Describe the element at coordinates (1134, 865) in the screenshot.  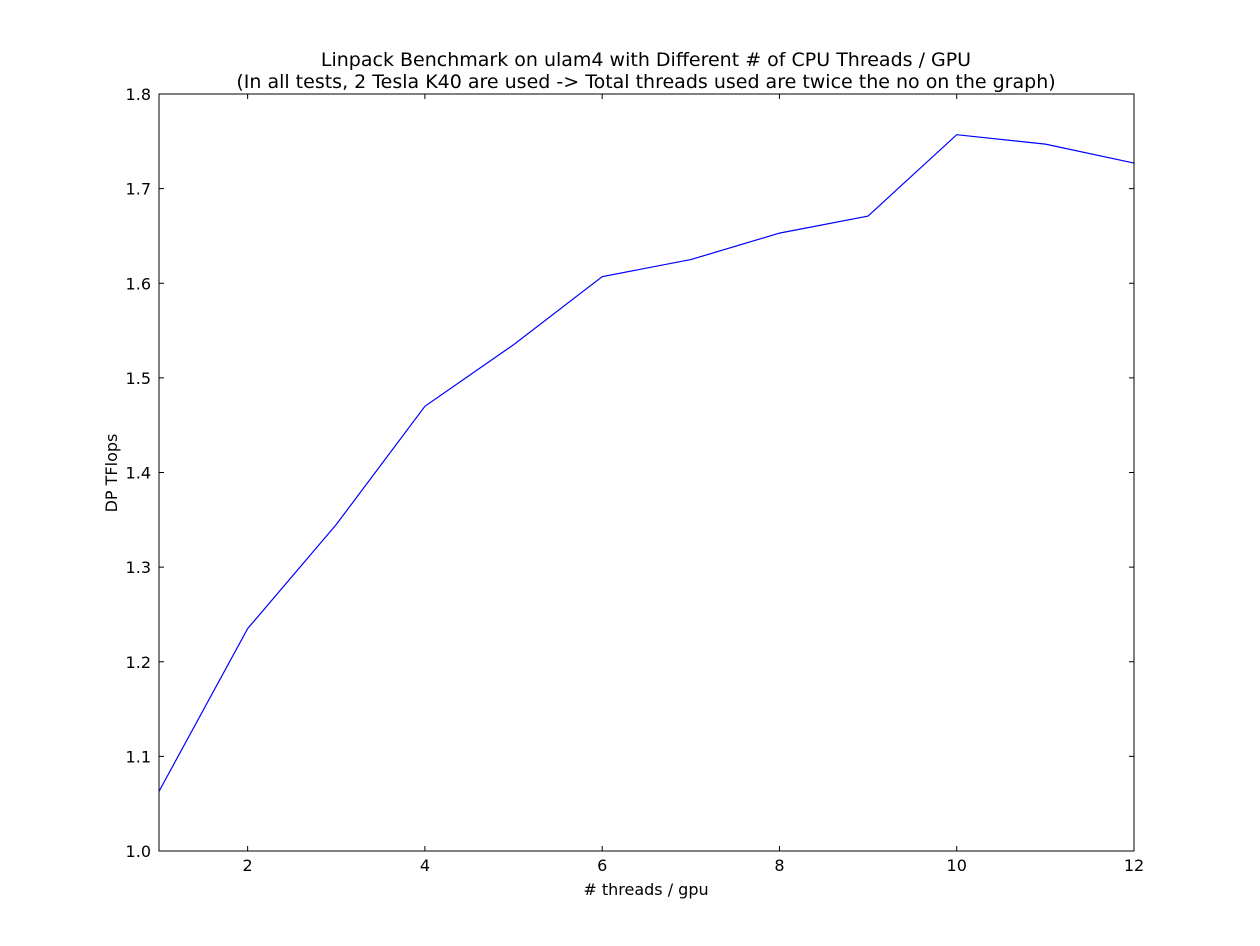
I see `x-tick-label: 12` at that location.